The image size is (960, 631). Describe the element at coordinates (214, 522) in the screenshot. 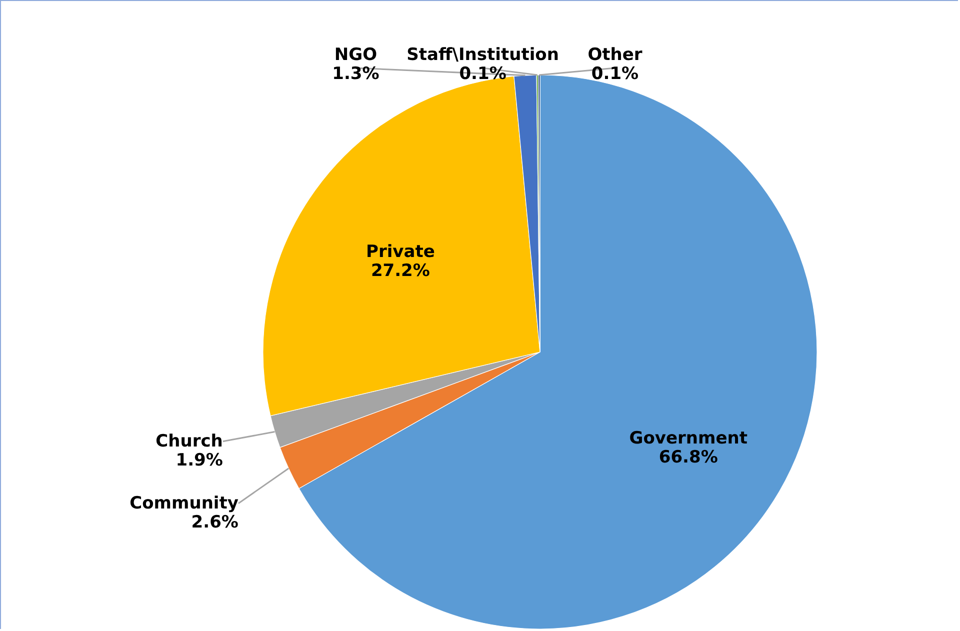

I see `data-label: 2.6%` at that location.